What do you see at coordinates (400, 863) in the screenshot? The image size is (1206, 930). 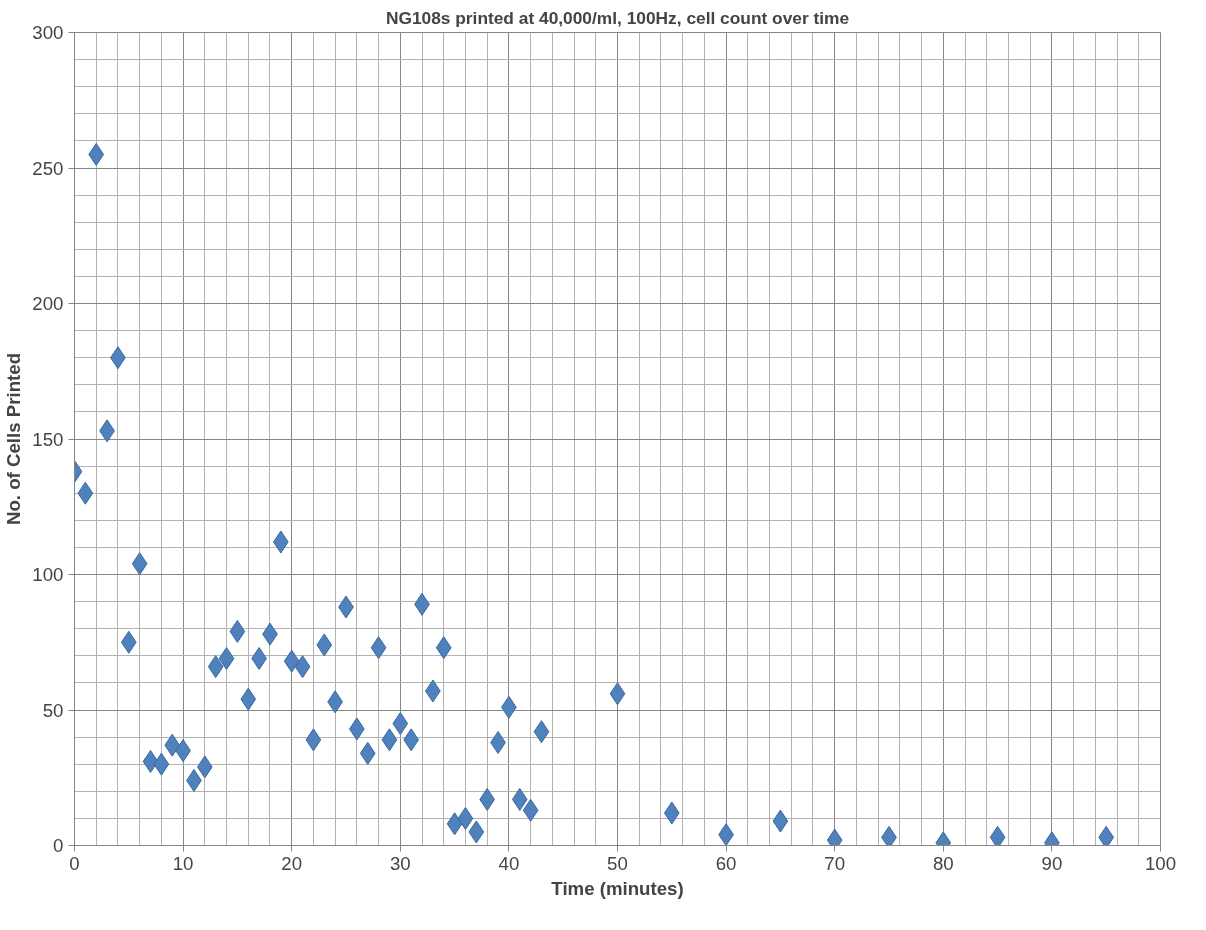 I see `x-tick-label: 30` at bounding box center [400, 863].